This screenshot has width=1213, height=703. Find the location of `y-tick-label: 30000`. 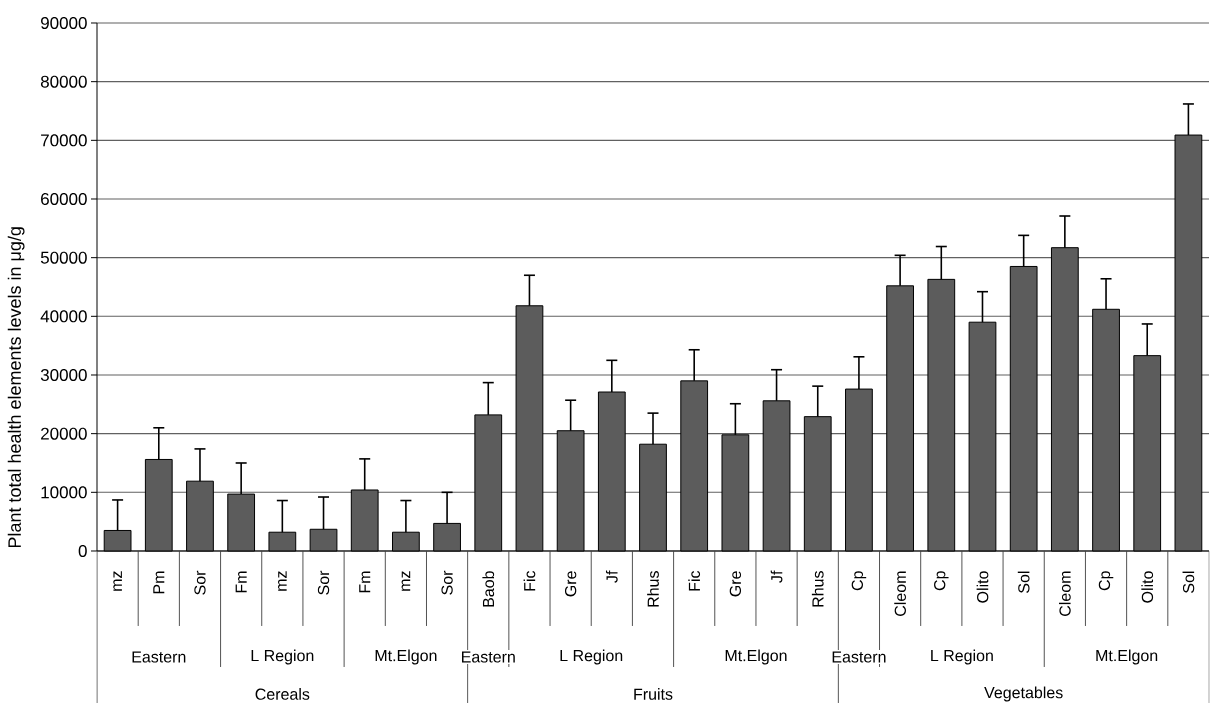

y-tick-label: 30000 is located at coordinates (63, 375).